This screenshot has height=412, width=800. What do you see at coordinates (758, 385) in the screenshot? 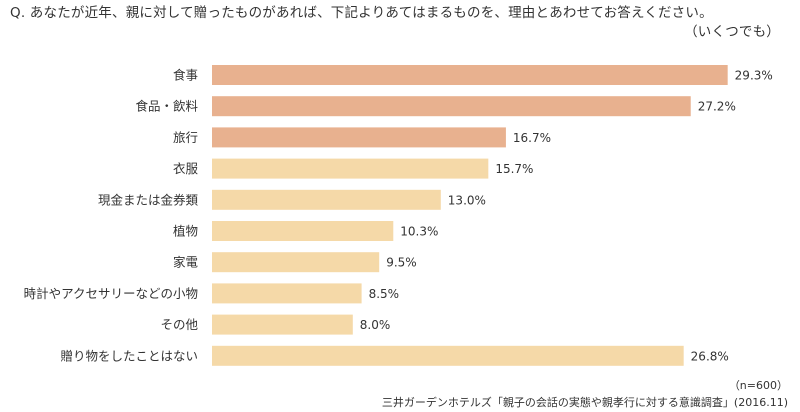
I see `sample-size-note: （n=600）` at bounding box center [758, 385].